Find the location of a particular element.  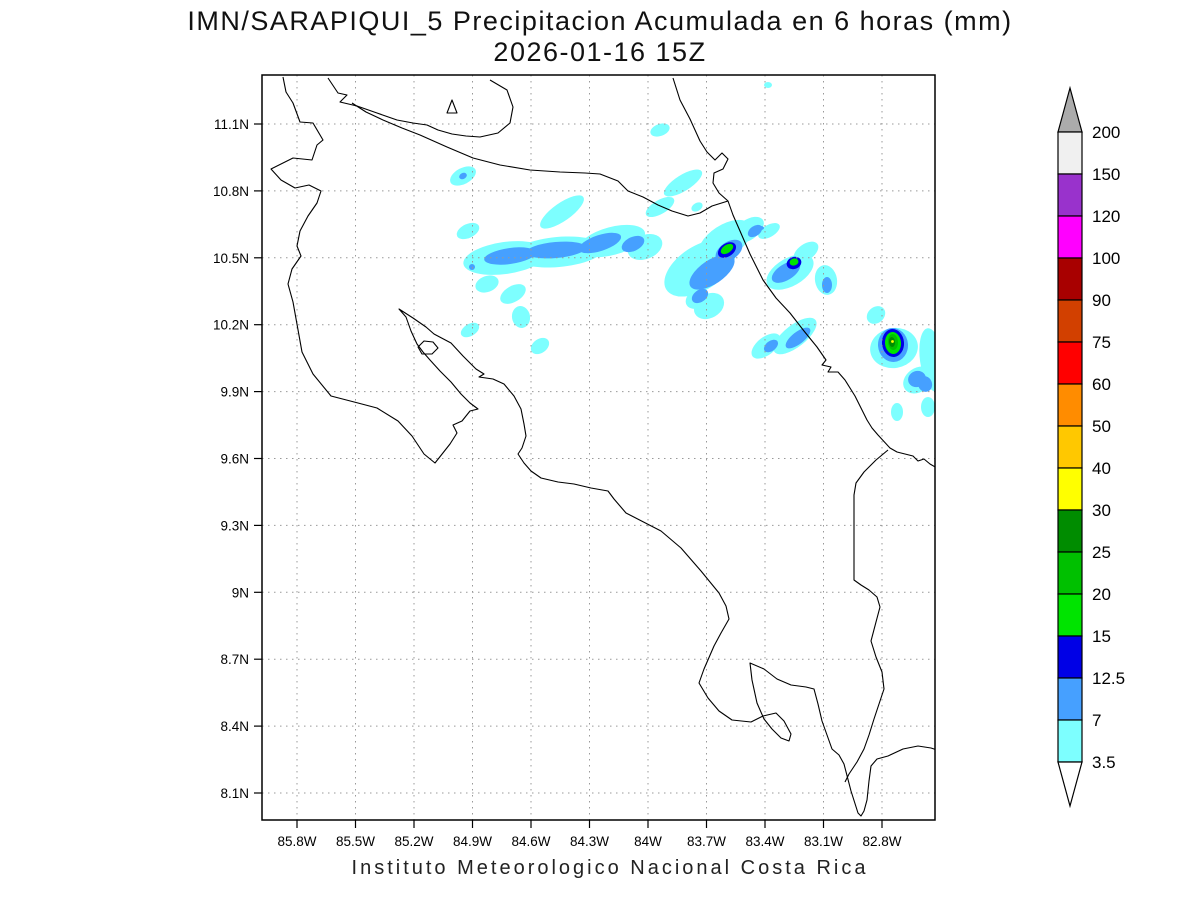

coastline-panama-border is located at coordinates (866, 616).